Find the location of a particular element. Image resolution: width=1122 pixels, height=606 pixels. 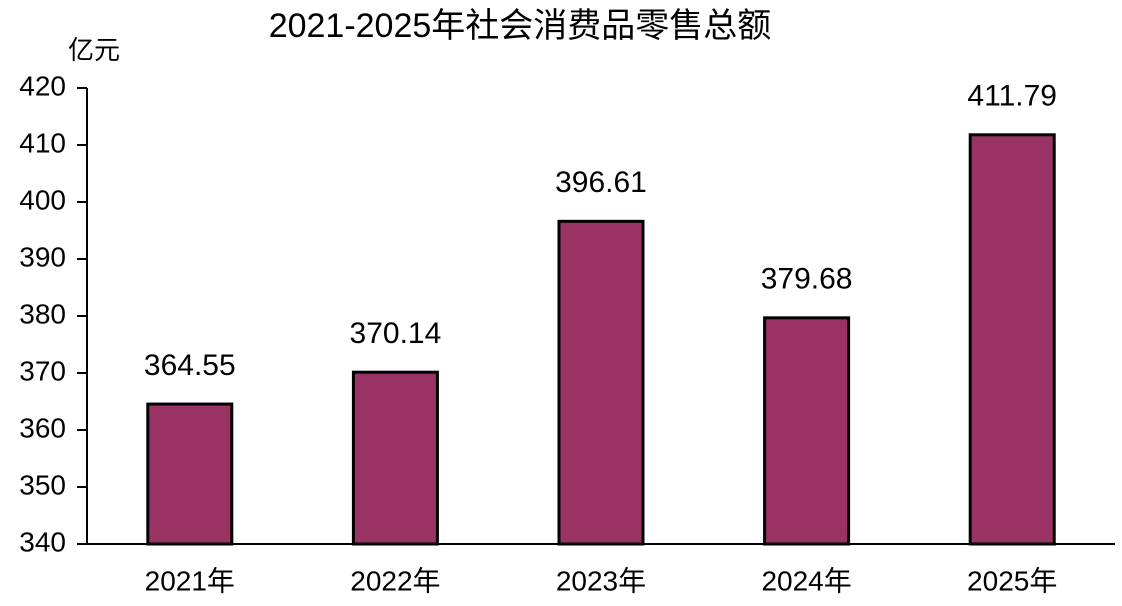

y-tick-label: 400 is located at coordinates (42, 199).